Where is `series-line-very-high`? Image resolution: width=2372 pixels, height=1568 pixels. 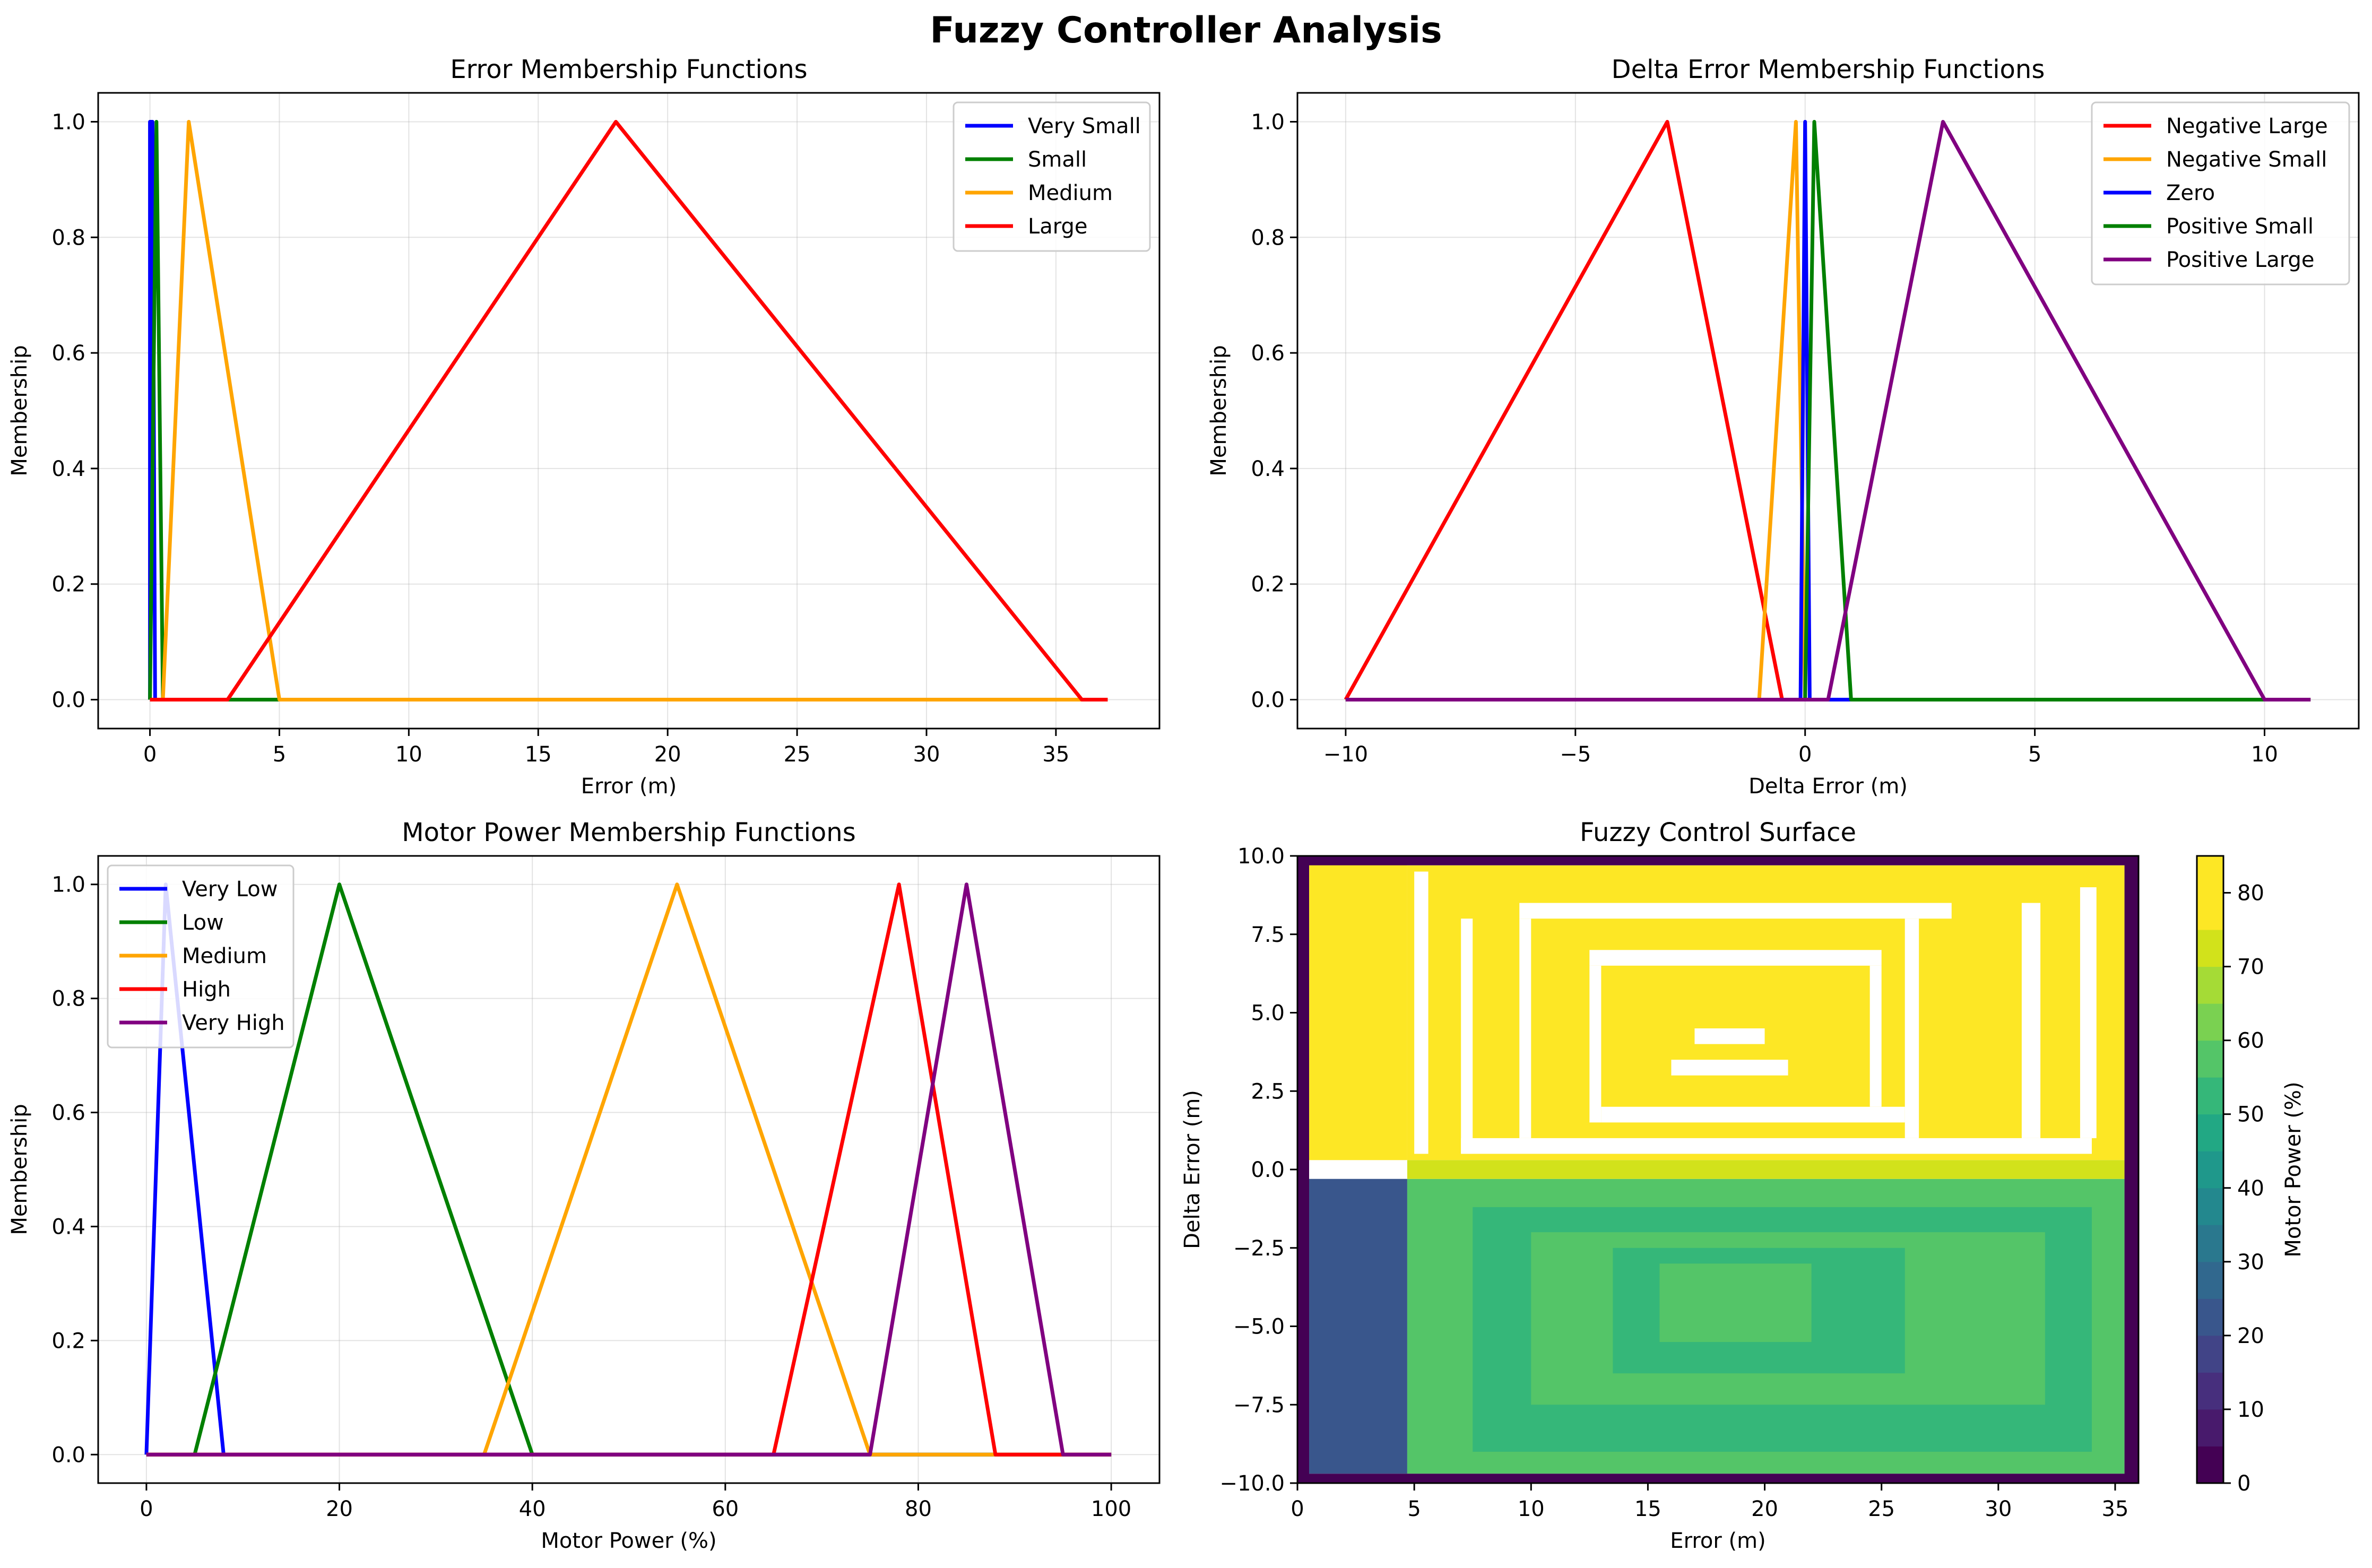 series-line-very-high is located at coordinates (629, 1169).